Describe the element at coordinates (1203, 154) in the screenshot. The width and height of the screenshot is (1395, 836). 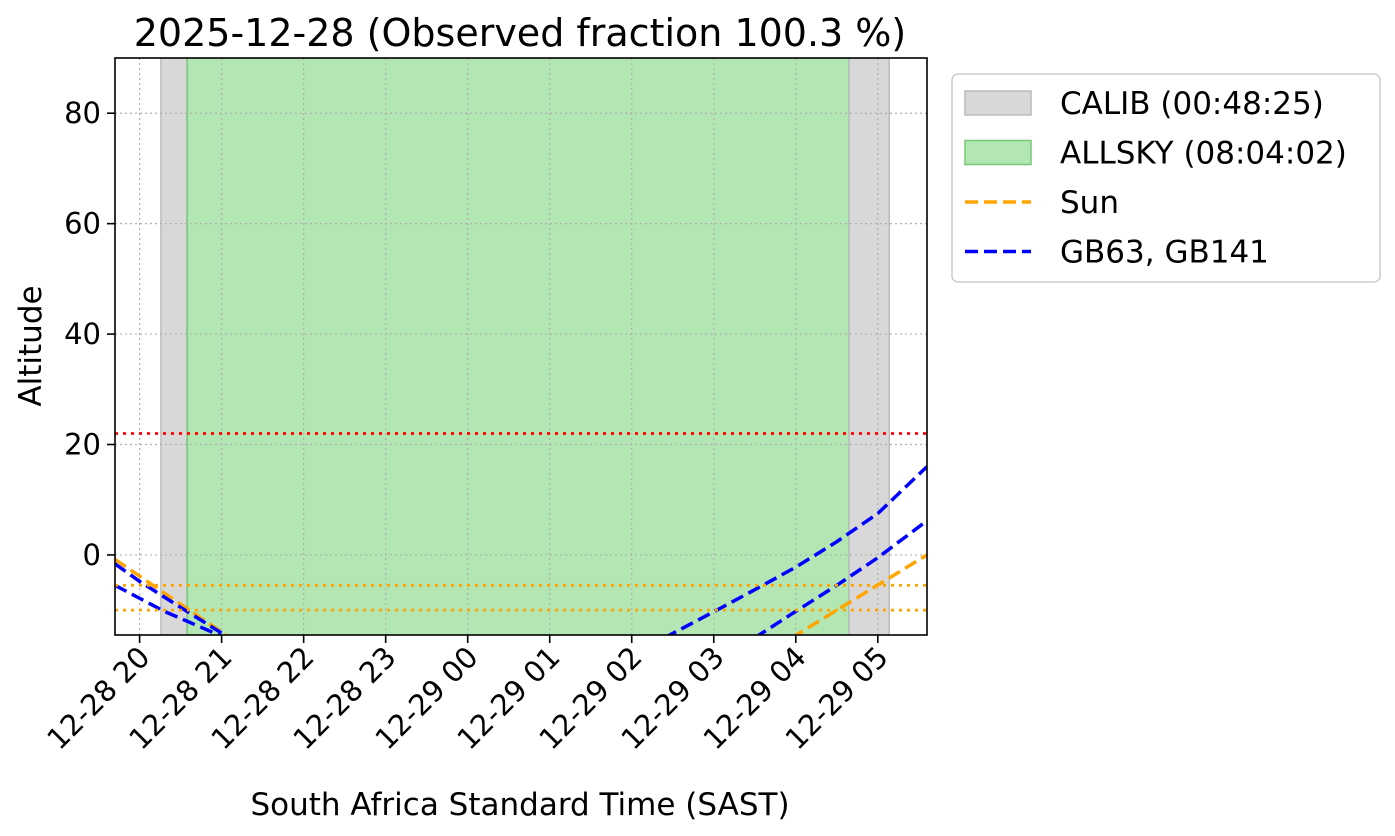
I see `legend-label-1: ALLSKY (08:04:02)` at that location.